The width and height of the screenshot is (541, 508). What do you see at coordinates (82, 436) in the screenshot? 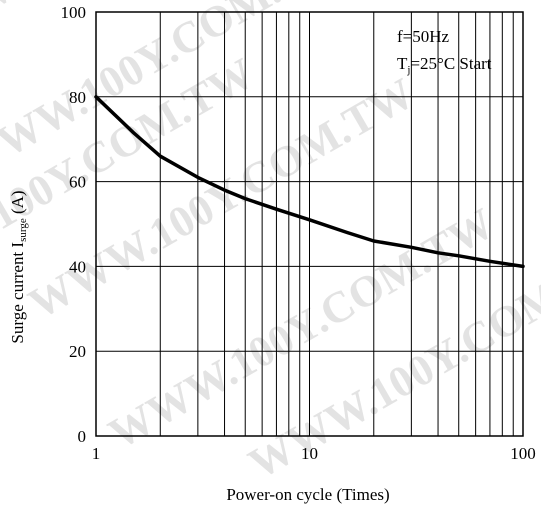
I see `y-tick-label: 0` at bounding box center [82, 436].